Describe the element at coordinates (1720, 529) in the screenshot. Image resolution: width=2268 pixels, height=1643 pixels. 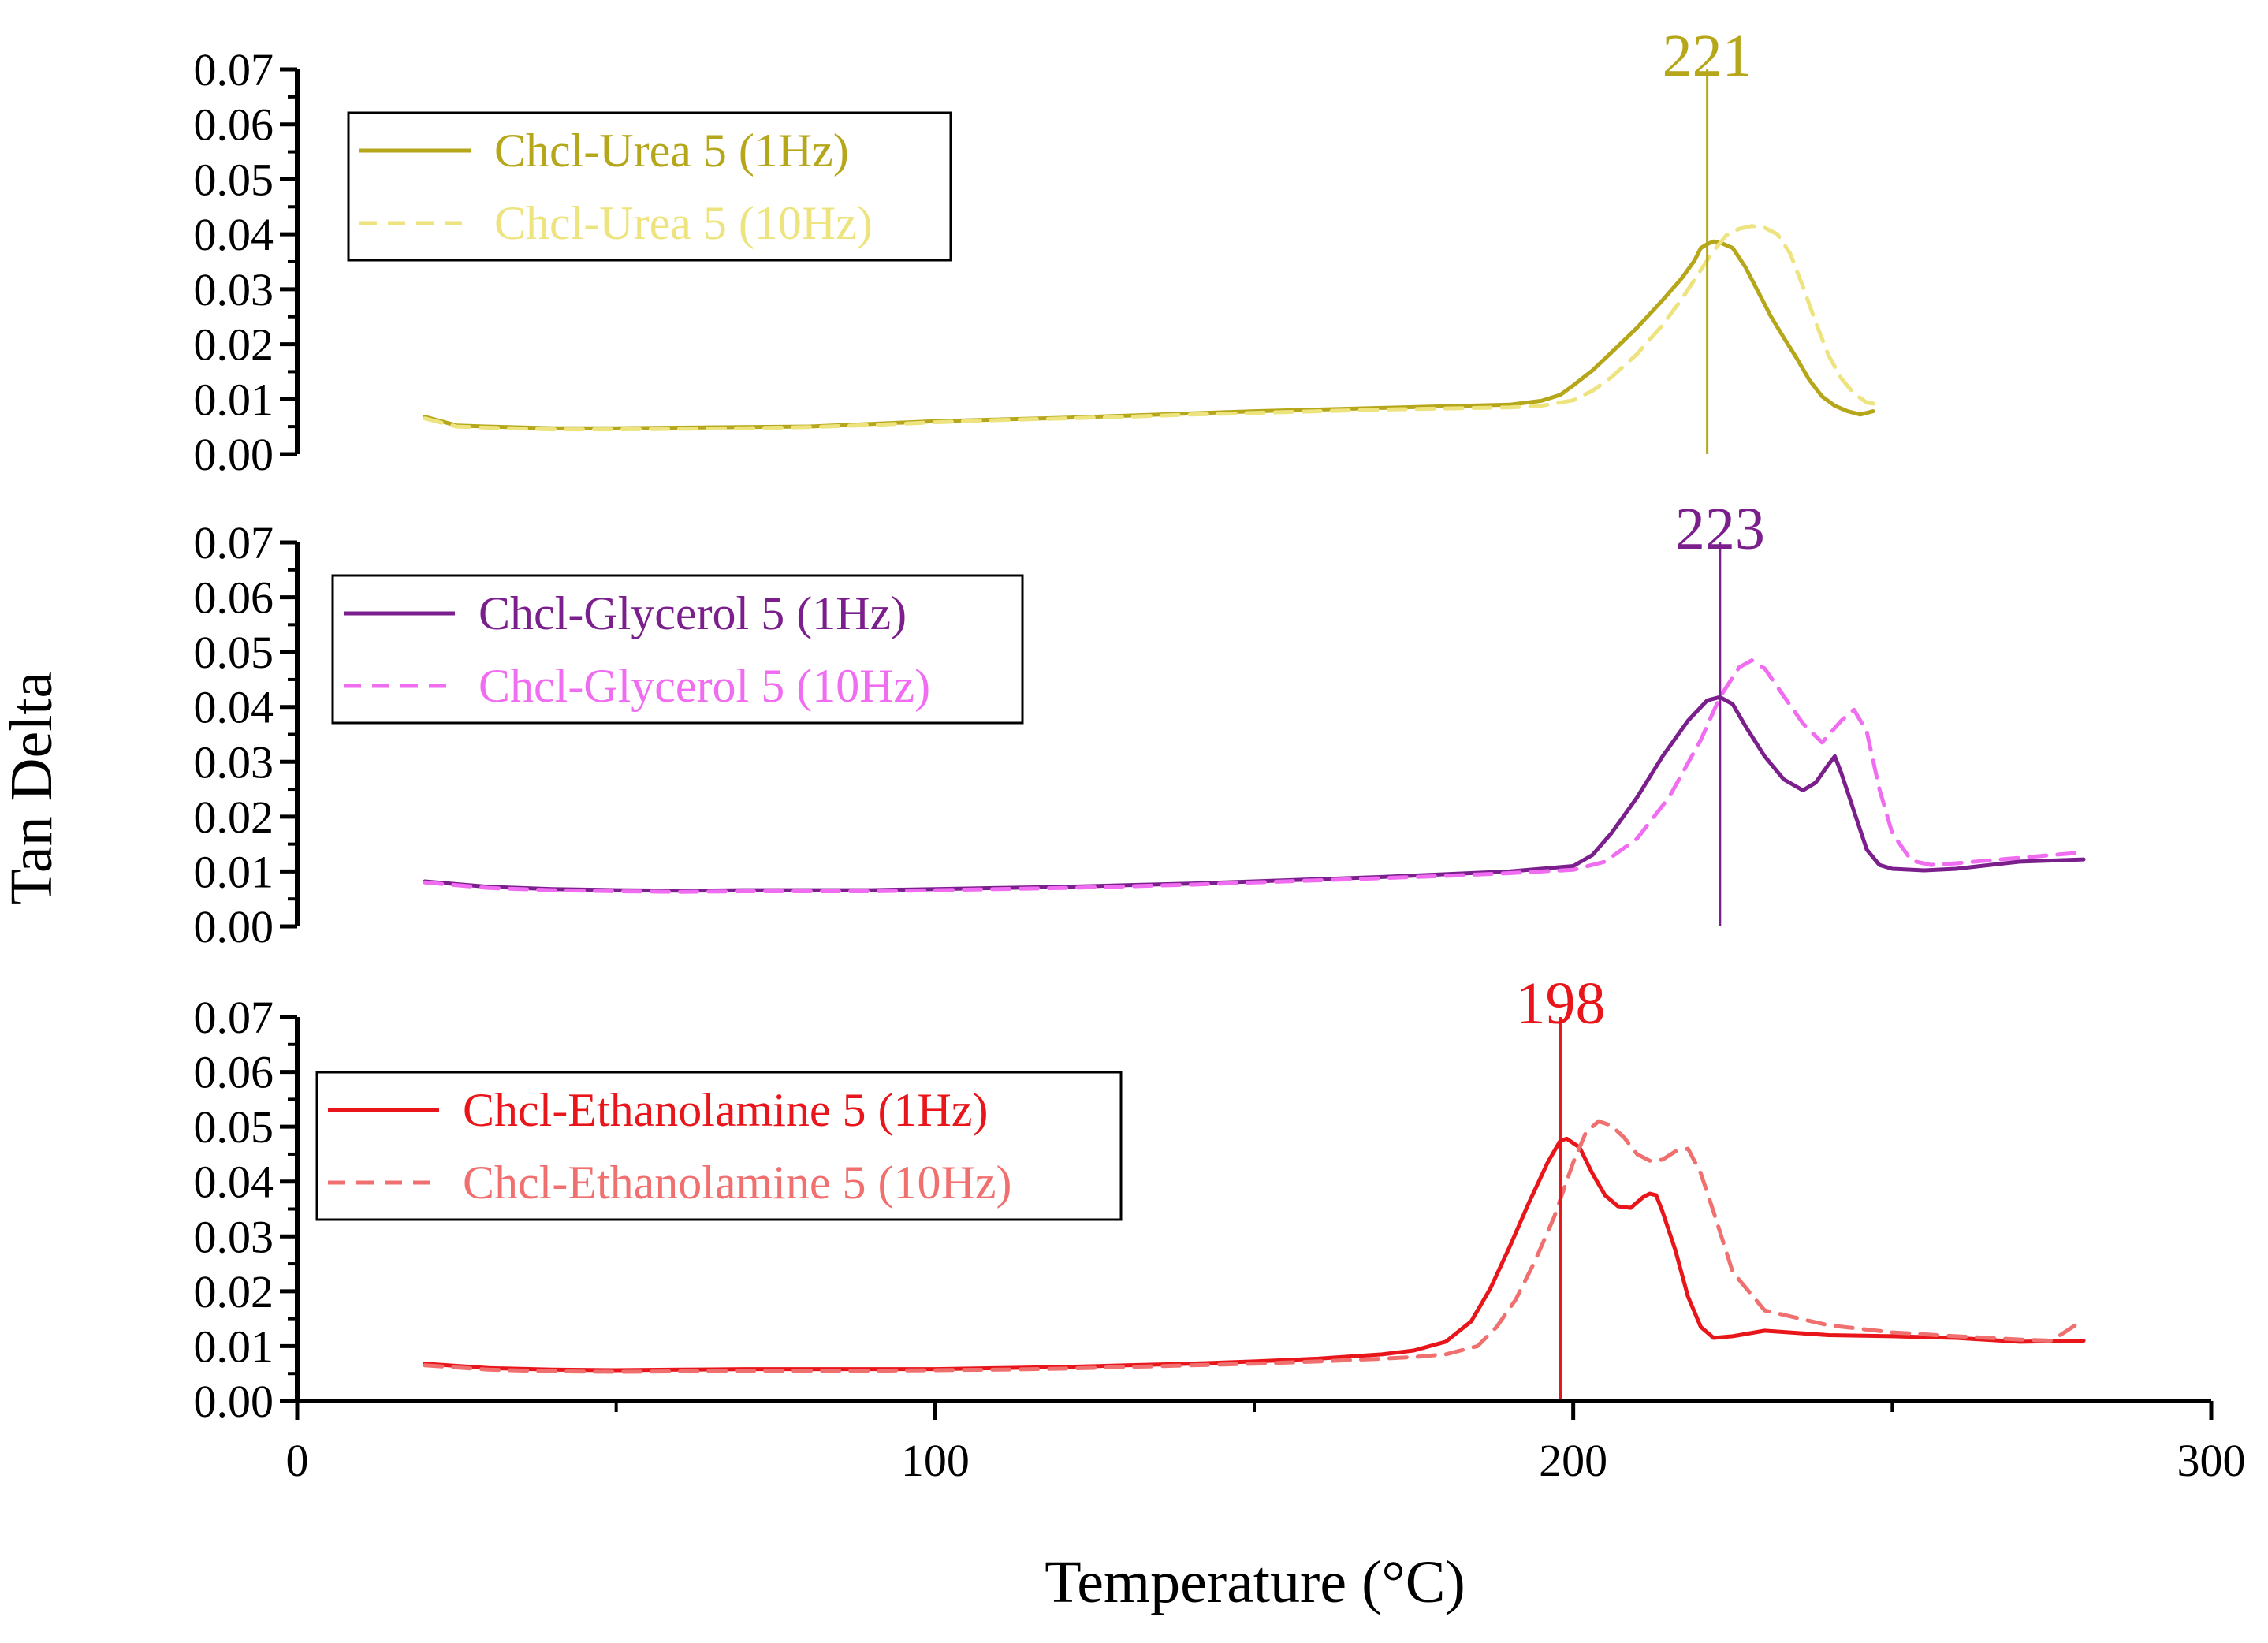
I see `peak-label: 223` at that location.